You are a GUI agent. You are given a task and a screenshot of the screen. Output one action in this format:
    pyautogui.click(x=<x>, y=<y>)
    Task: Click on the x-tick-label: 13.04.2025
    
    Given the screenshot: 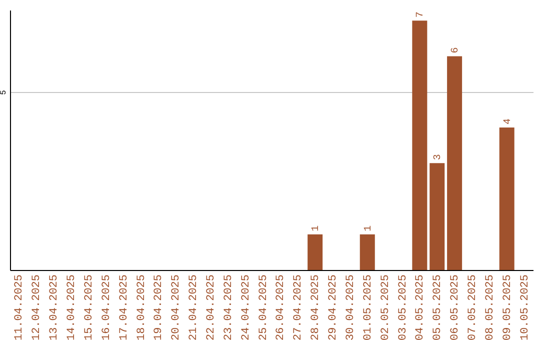 What is the action you would take?
    pyautogui.click(x=54, y=307)
    